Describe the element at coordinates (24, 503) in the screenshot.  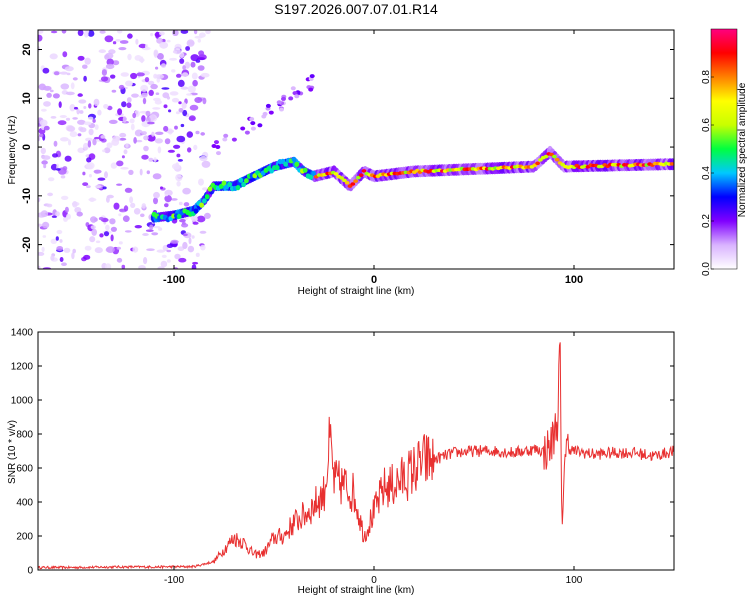
I see `snr-y-tick-label: 400` at that location.